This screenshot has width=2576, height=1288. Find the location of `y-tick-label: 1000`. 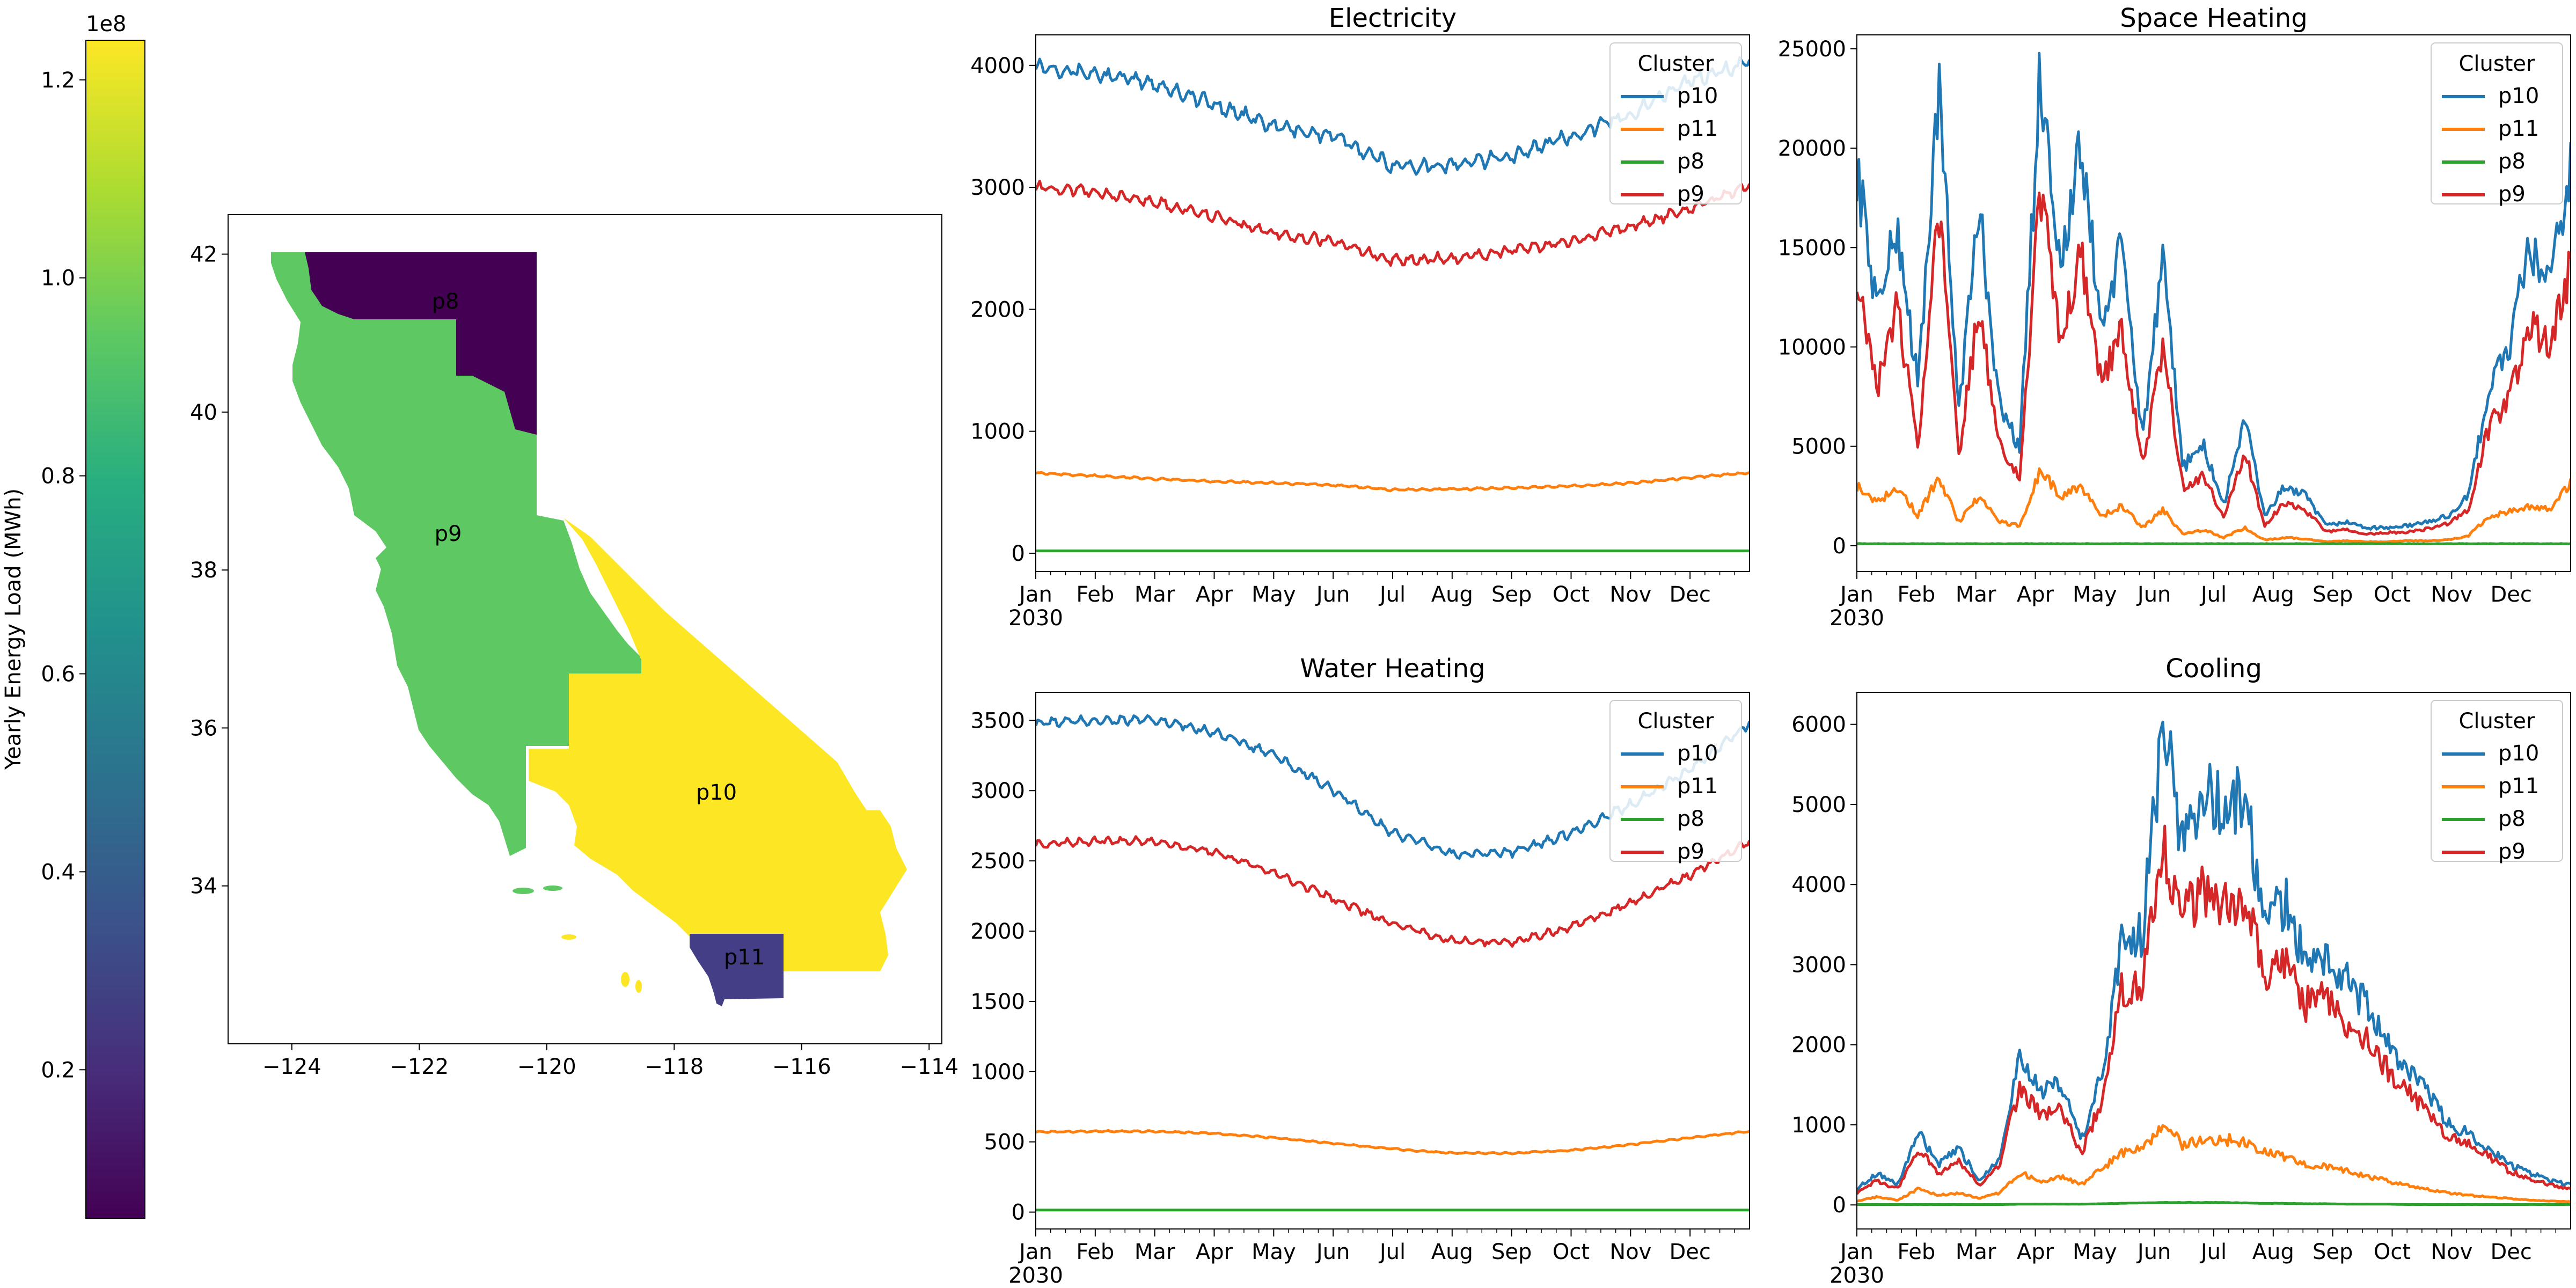

y-tick-label: 1000 is located at coordinates (997, 432).